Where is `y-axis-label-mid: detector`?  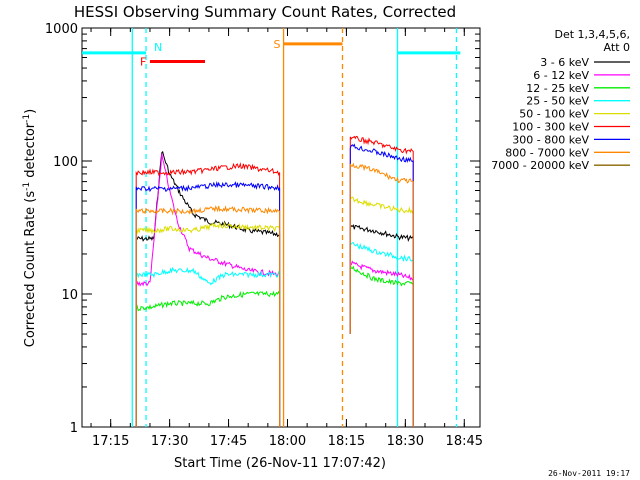
y-axis-label-mid: detector is located at coordinates (30, 152).